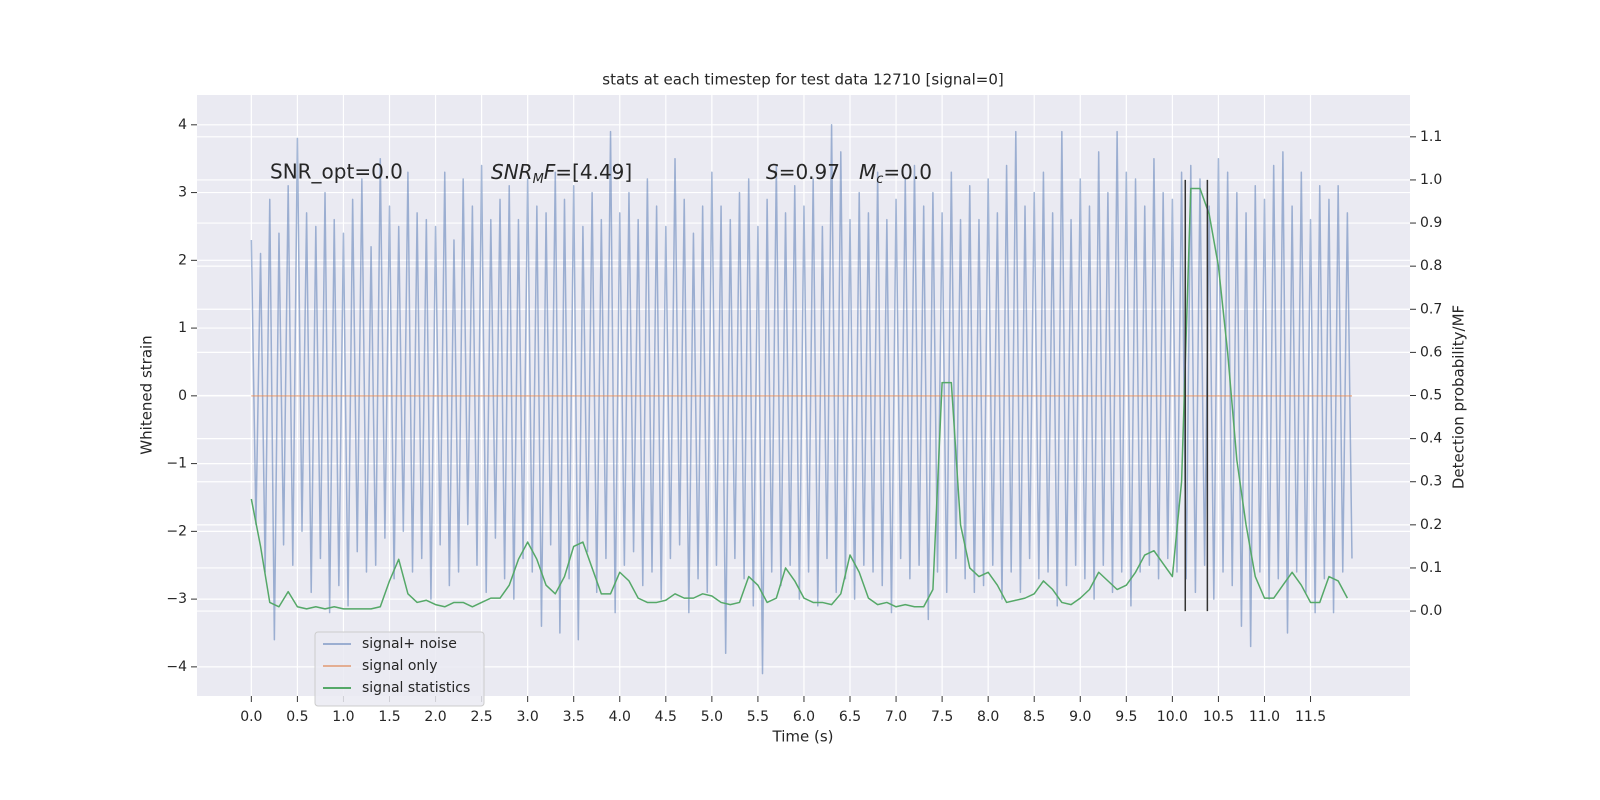  I want to click on x-tick-label: 7.0, so click(896, 717).